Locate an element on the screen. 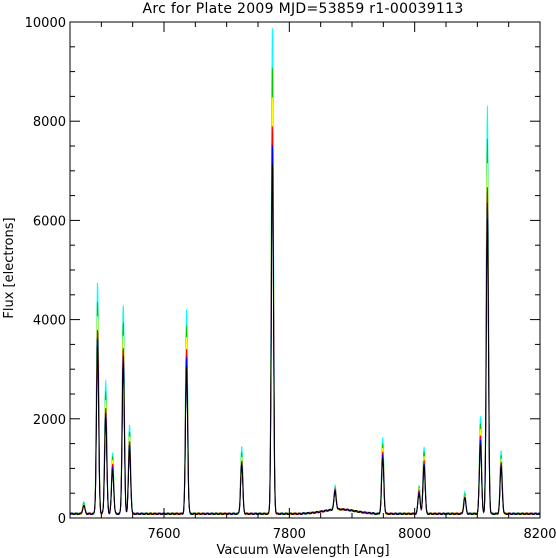 This screenshot has width=556, height=558. y-tick-label: 6000 is located at coordinates (49, 221).